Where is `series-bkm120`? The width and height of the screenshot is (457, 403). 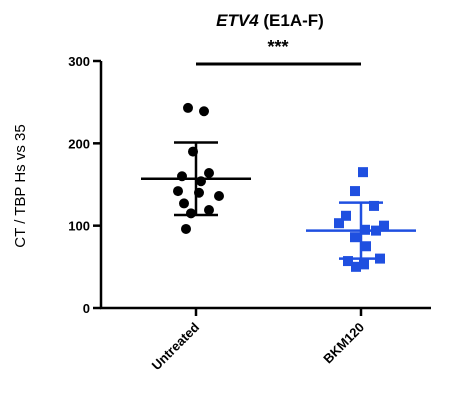
series-bkm120 is located at coordinates (361, 219).